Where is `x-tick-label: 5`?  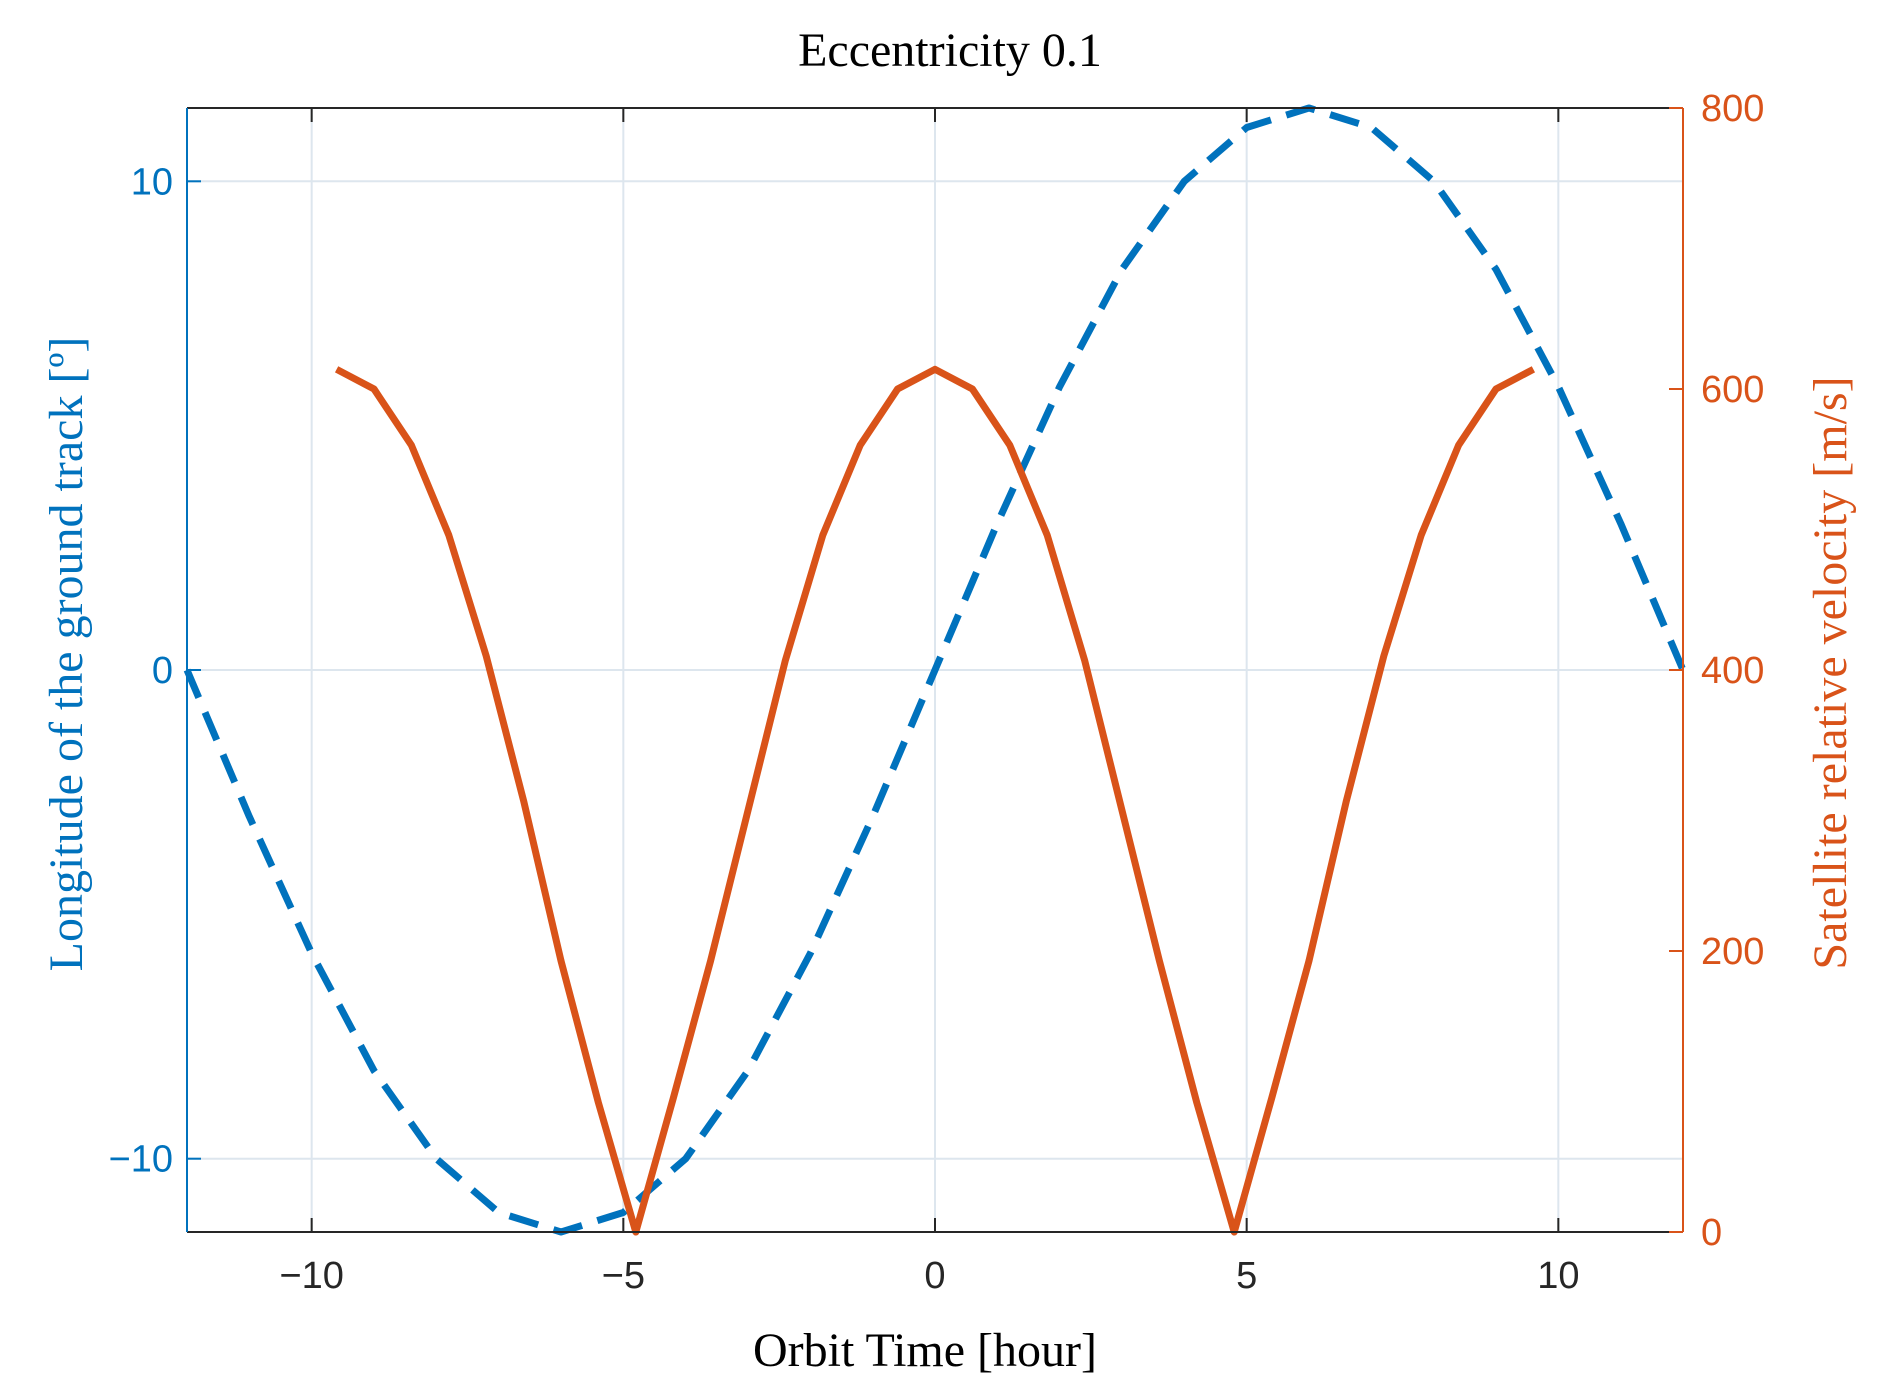
x-tick-label: 5 is located at coordinates (1246, 1276).